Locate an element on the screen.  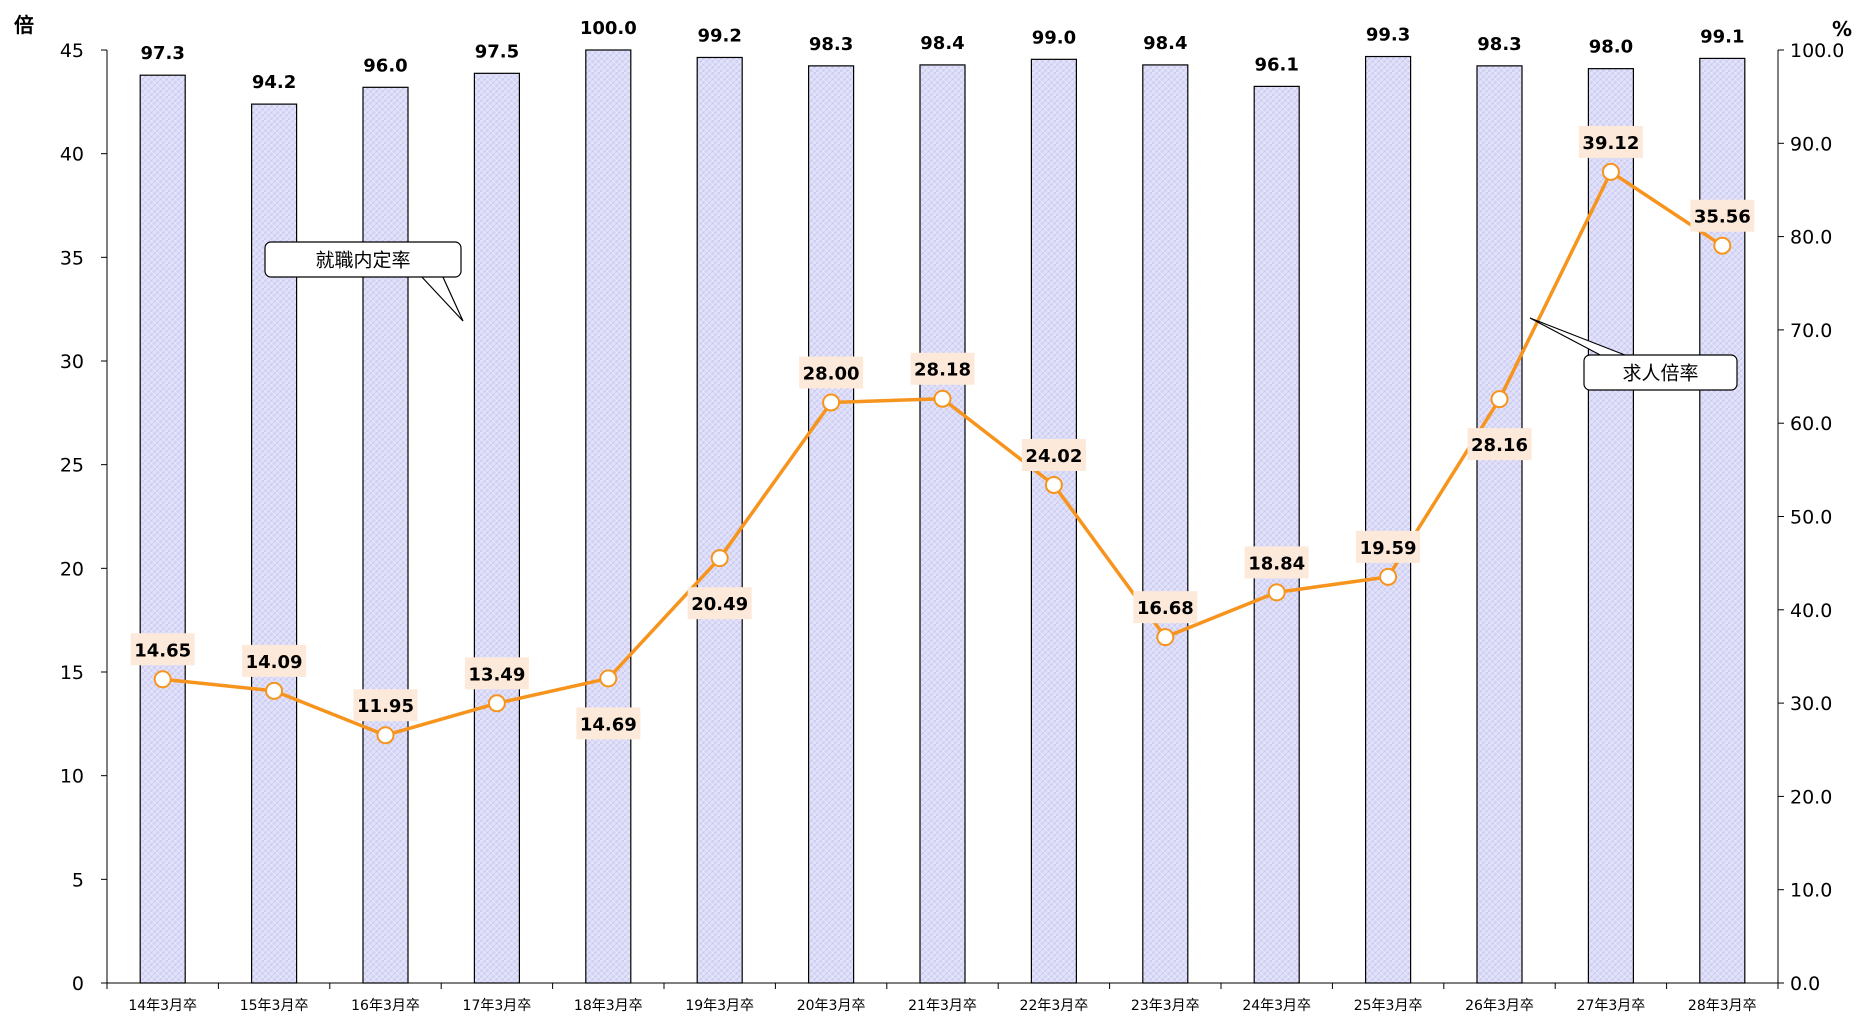
right-tick-label: 80.0 is located at coordinates (1811, 238).